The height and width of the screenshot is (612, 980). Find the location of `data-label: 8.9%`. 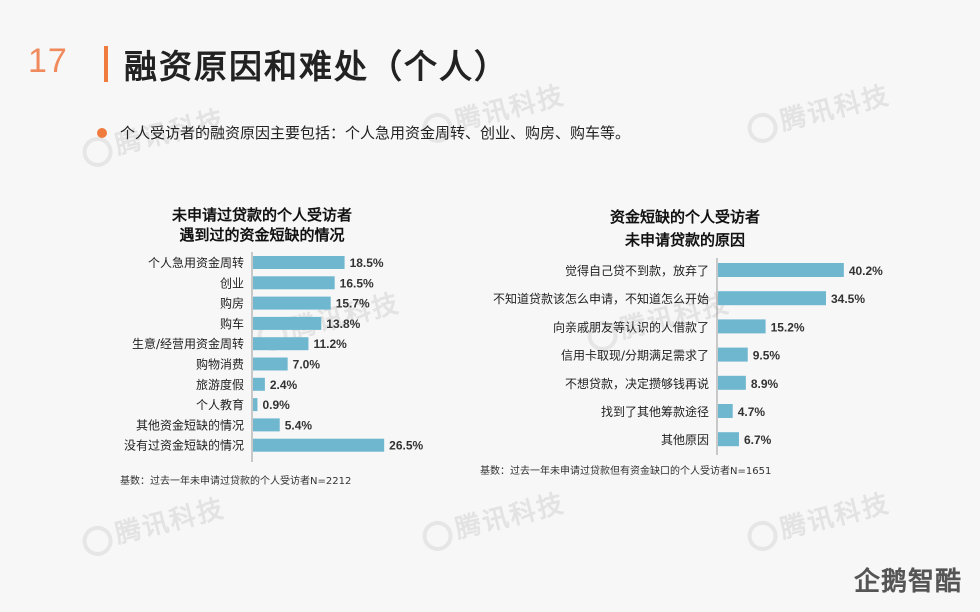

data-label: 8.9% is located at coordinates (765, 384).